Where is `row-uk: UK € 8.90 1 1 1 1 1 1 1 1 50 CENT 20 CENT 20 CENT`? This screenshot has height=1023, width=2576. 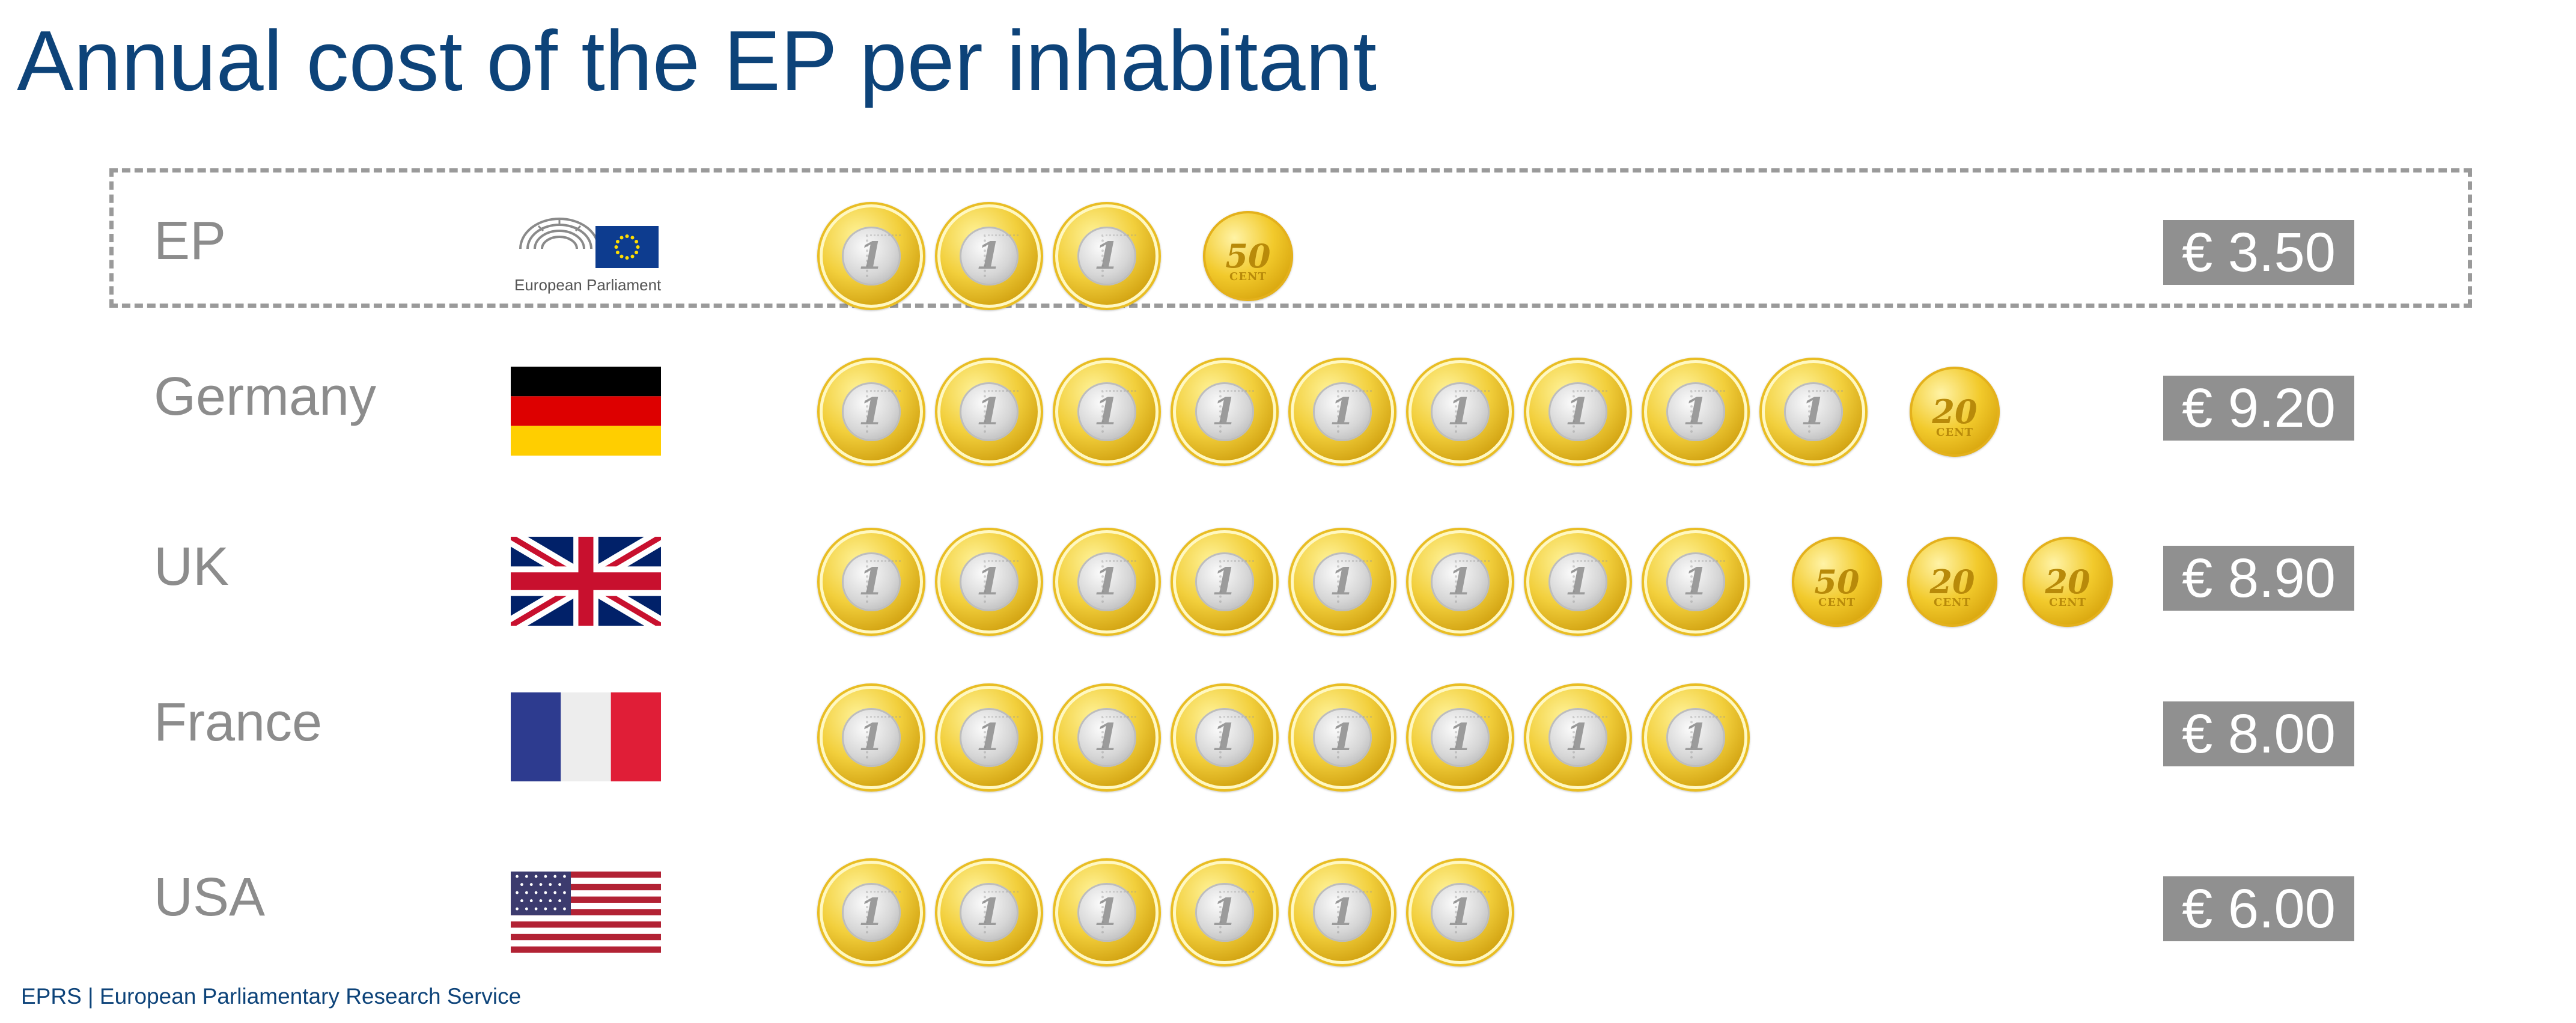 row-uk: UK € 8.90 1 1 1 1 1 1 1 1 50 CENT 20 CENT 20 CENT is located at coordinates (1288, 573).